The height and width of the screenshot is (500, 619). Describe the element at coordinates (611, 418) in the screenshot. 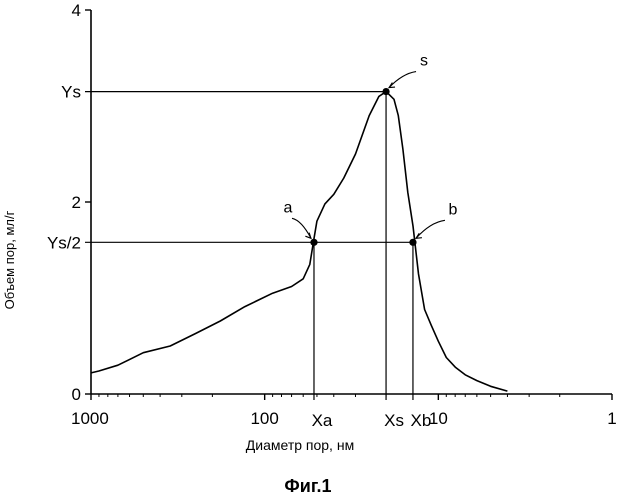

I see `x-tick-label: 1` at that location.